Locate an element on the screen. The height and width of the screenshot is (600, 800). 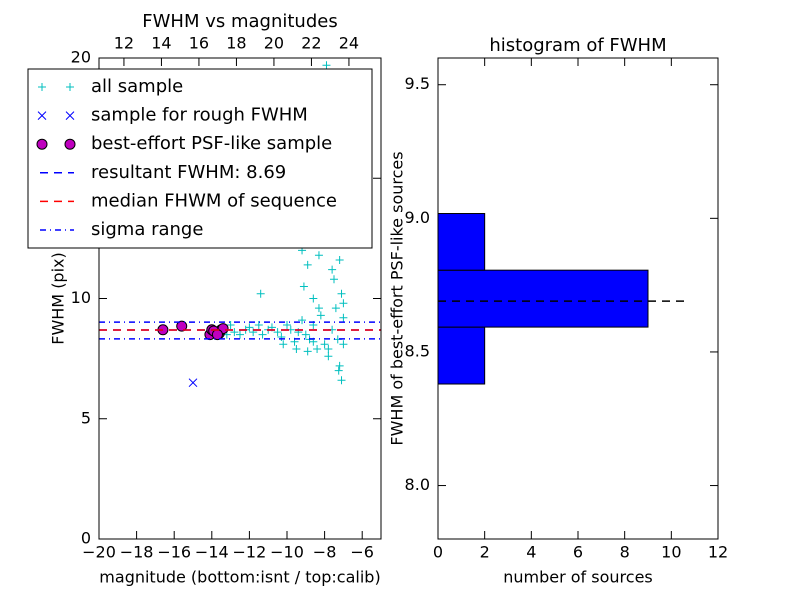
y-tick-label: 8.0 is located at coordinates (417, 484).